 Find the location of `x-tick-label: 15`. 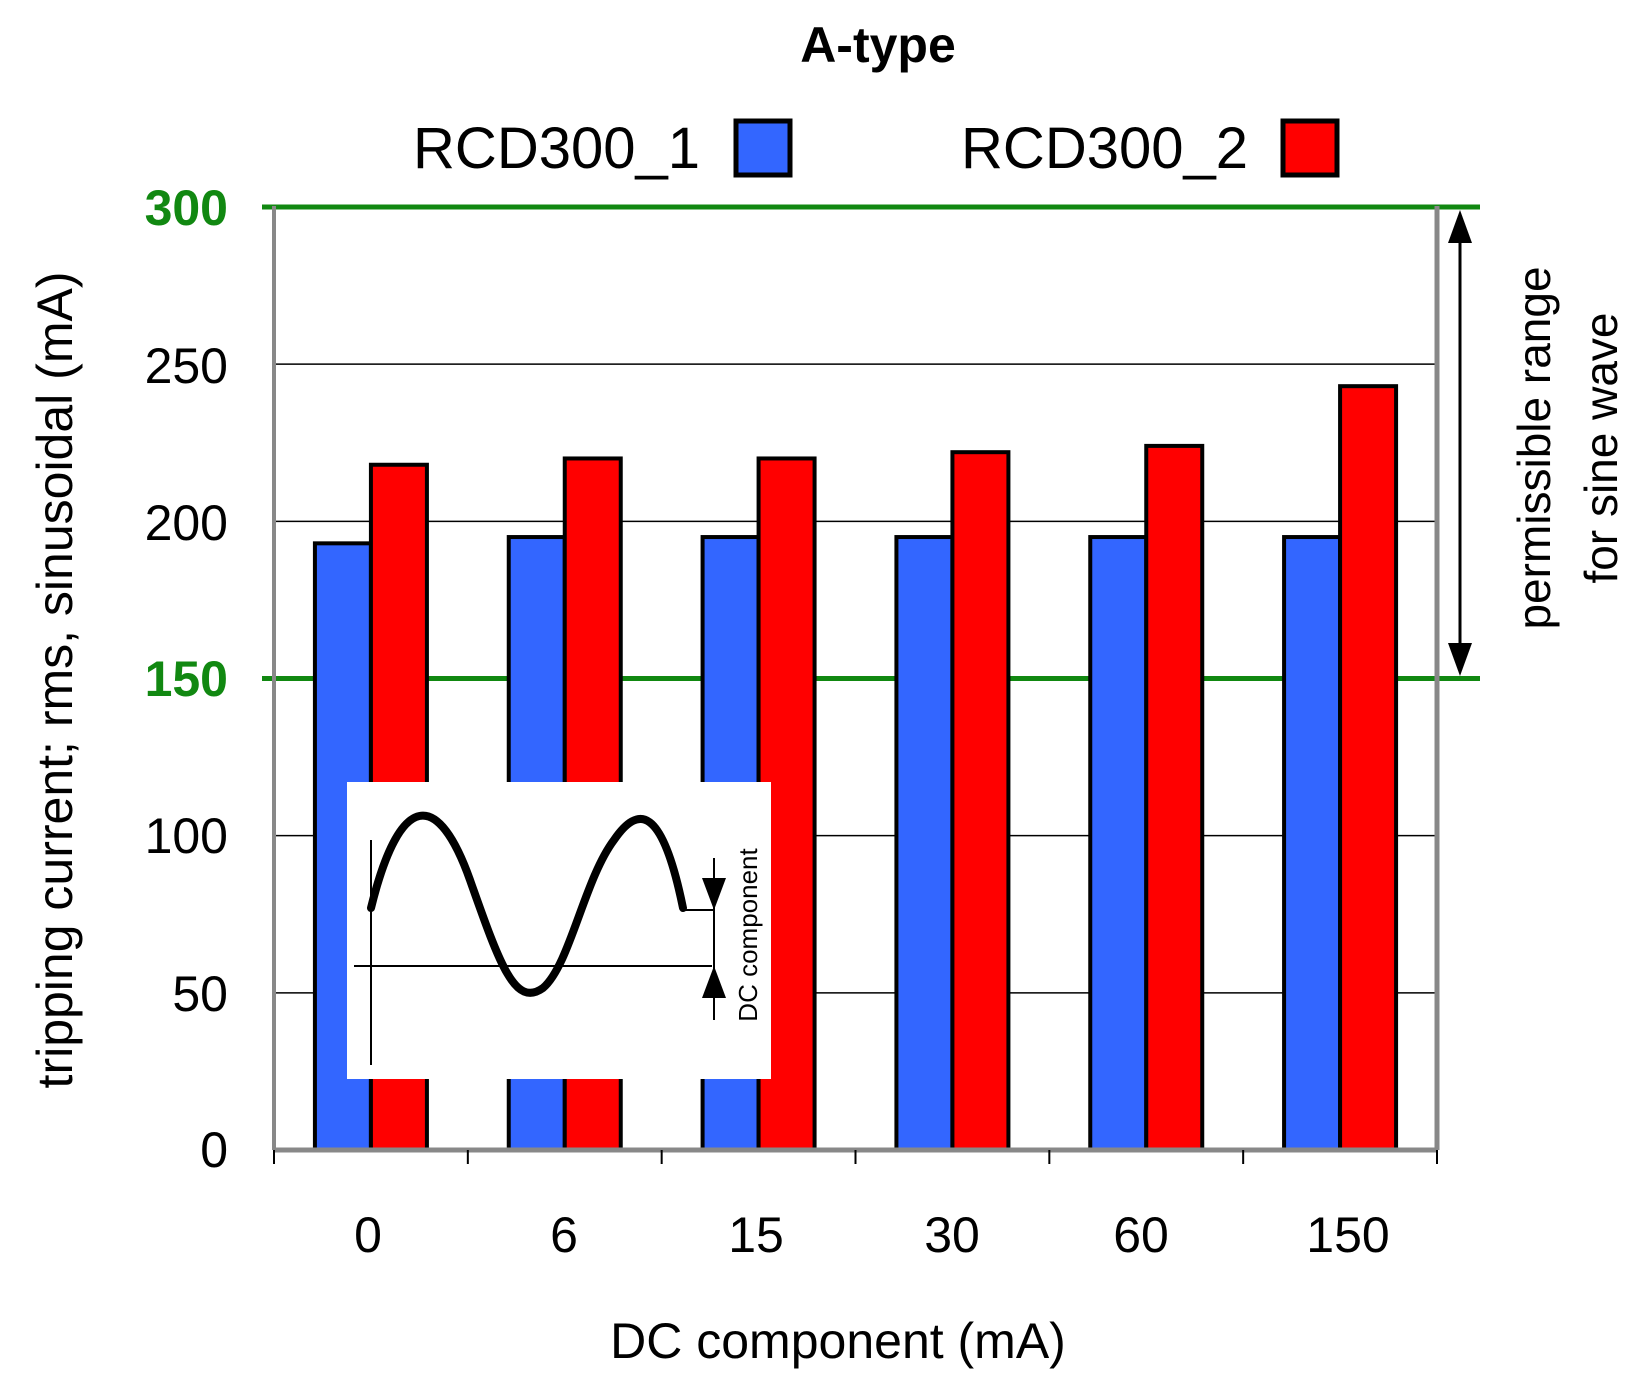

x-tick-label: 15 is located at coordinates (756, 1235).